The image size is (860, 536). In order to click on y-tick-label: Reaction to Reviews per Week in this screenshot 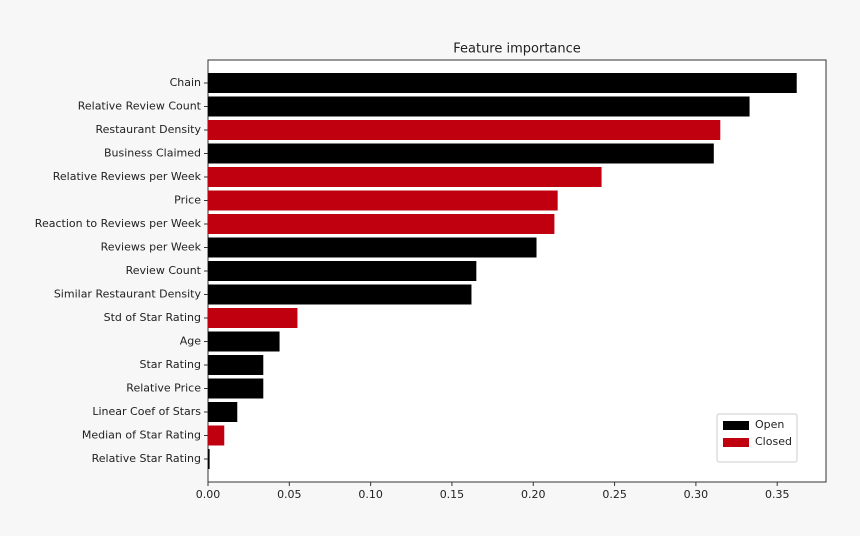, I will do `click(118, 223)`.